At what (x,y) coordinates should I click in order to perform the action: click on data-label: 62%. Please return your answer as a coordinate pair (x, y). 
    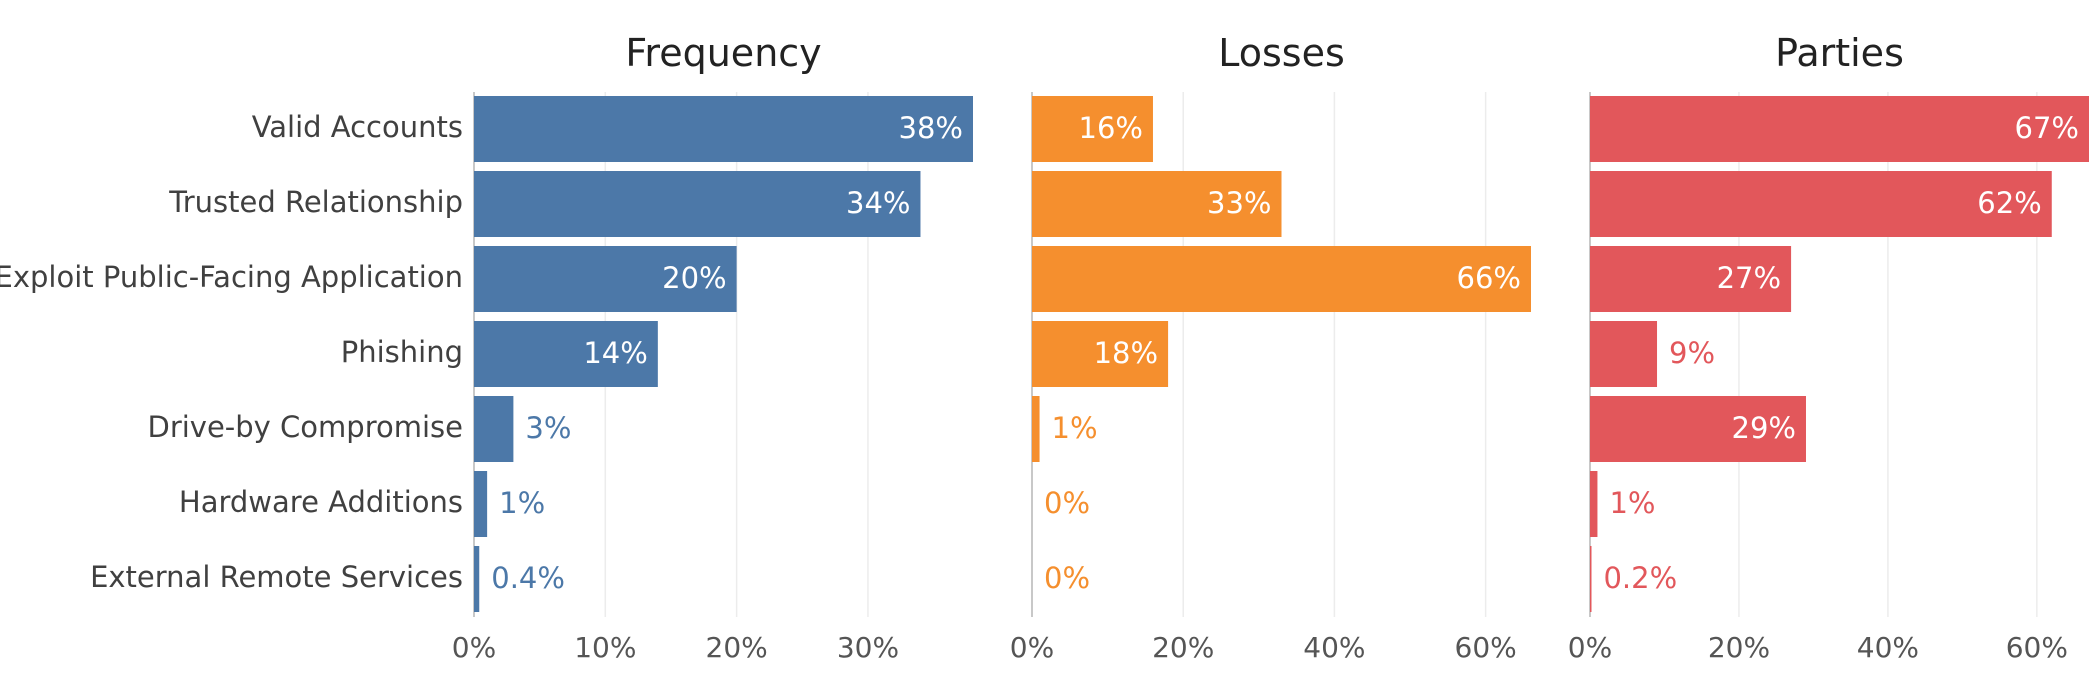
    Looking at the image, I should click on (2009, 203).